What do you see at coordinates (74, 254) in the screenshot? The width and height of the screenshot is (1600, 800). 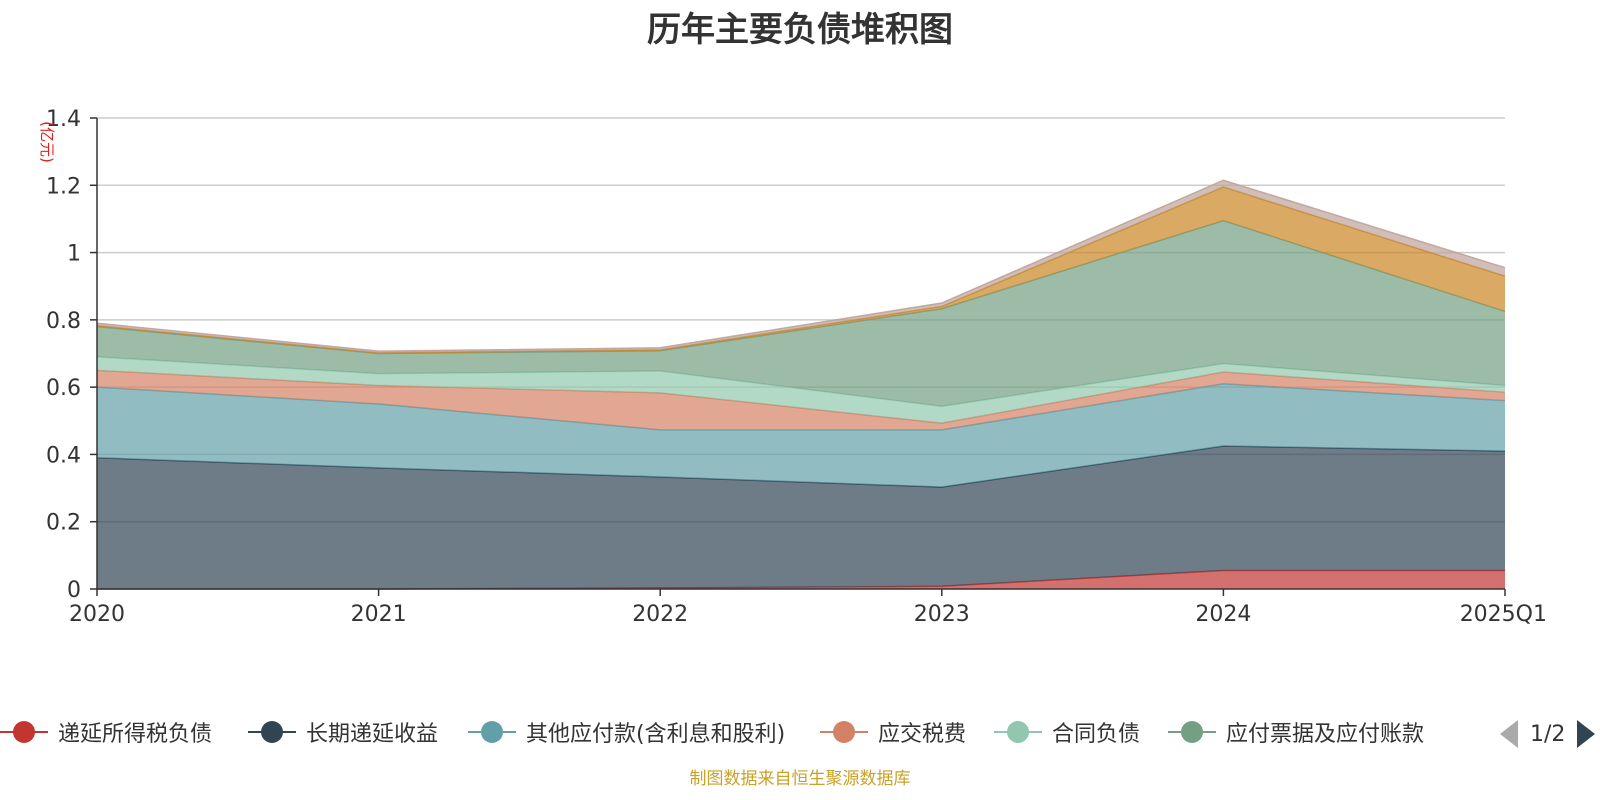 I see `y-tick-label-5: 1` at bounding box center [74, 254].